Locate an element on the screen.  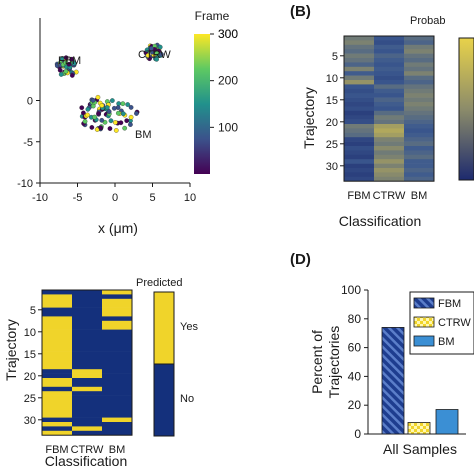
colorbar-tick-label: 200 is located at coordinates (228, 81).